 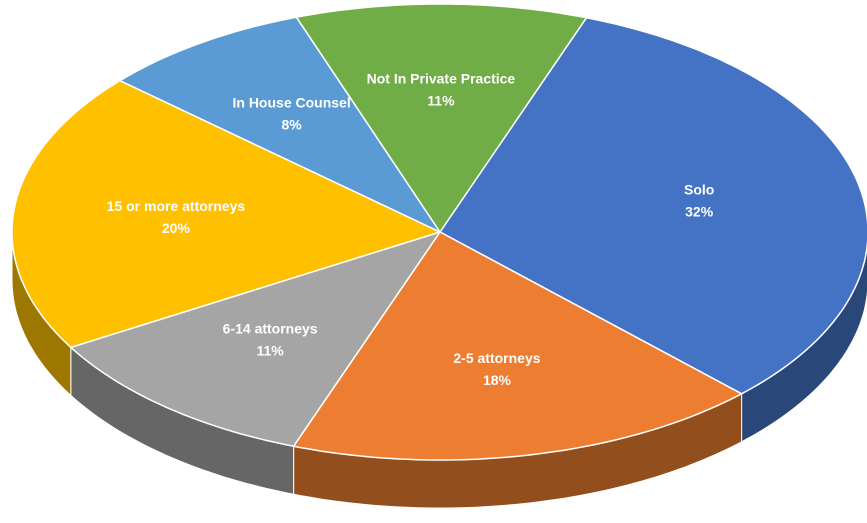 What do you see at coordinates (497, 380) in the screenshot?
I see `slice-value-label: 18%` at bounding box center [497, 380].